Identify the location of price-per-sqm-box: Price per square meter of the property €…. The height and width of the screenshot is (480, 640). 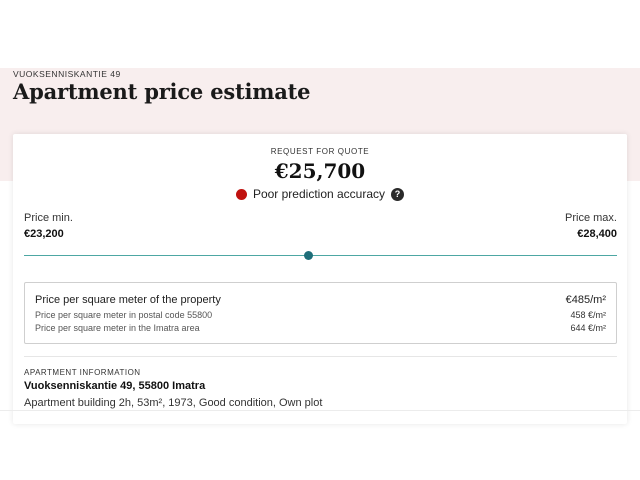
(320, 313).